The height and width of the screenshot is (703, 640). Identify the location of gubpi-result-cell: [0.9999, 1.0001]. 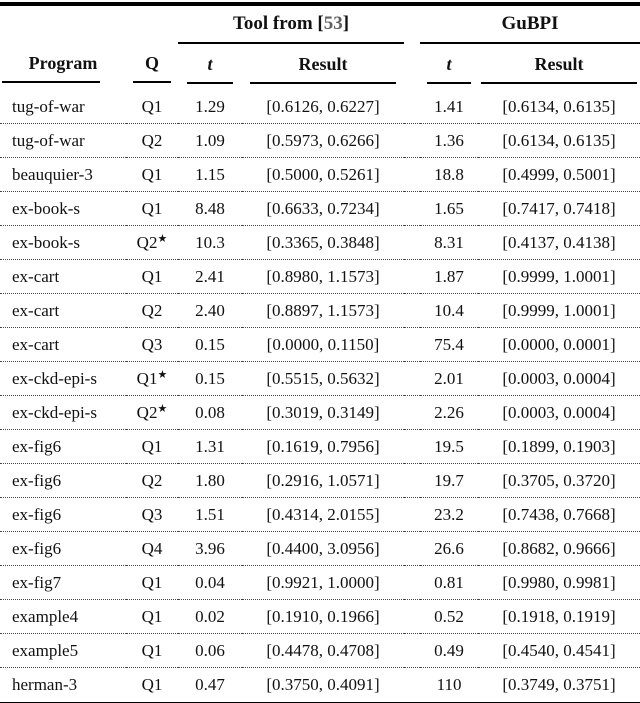
(559, 276).